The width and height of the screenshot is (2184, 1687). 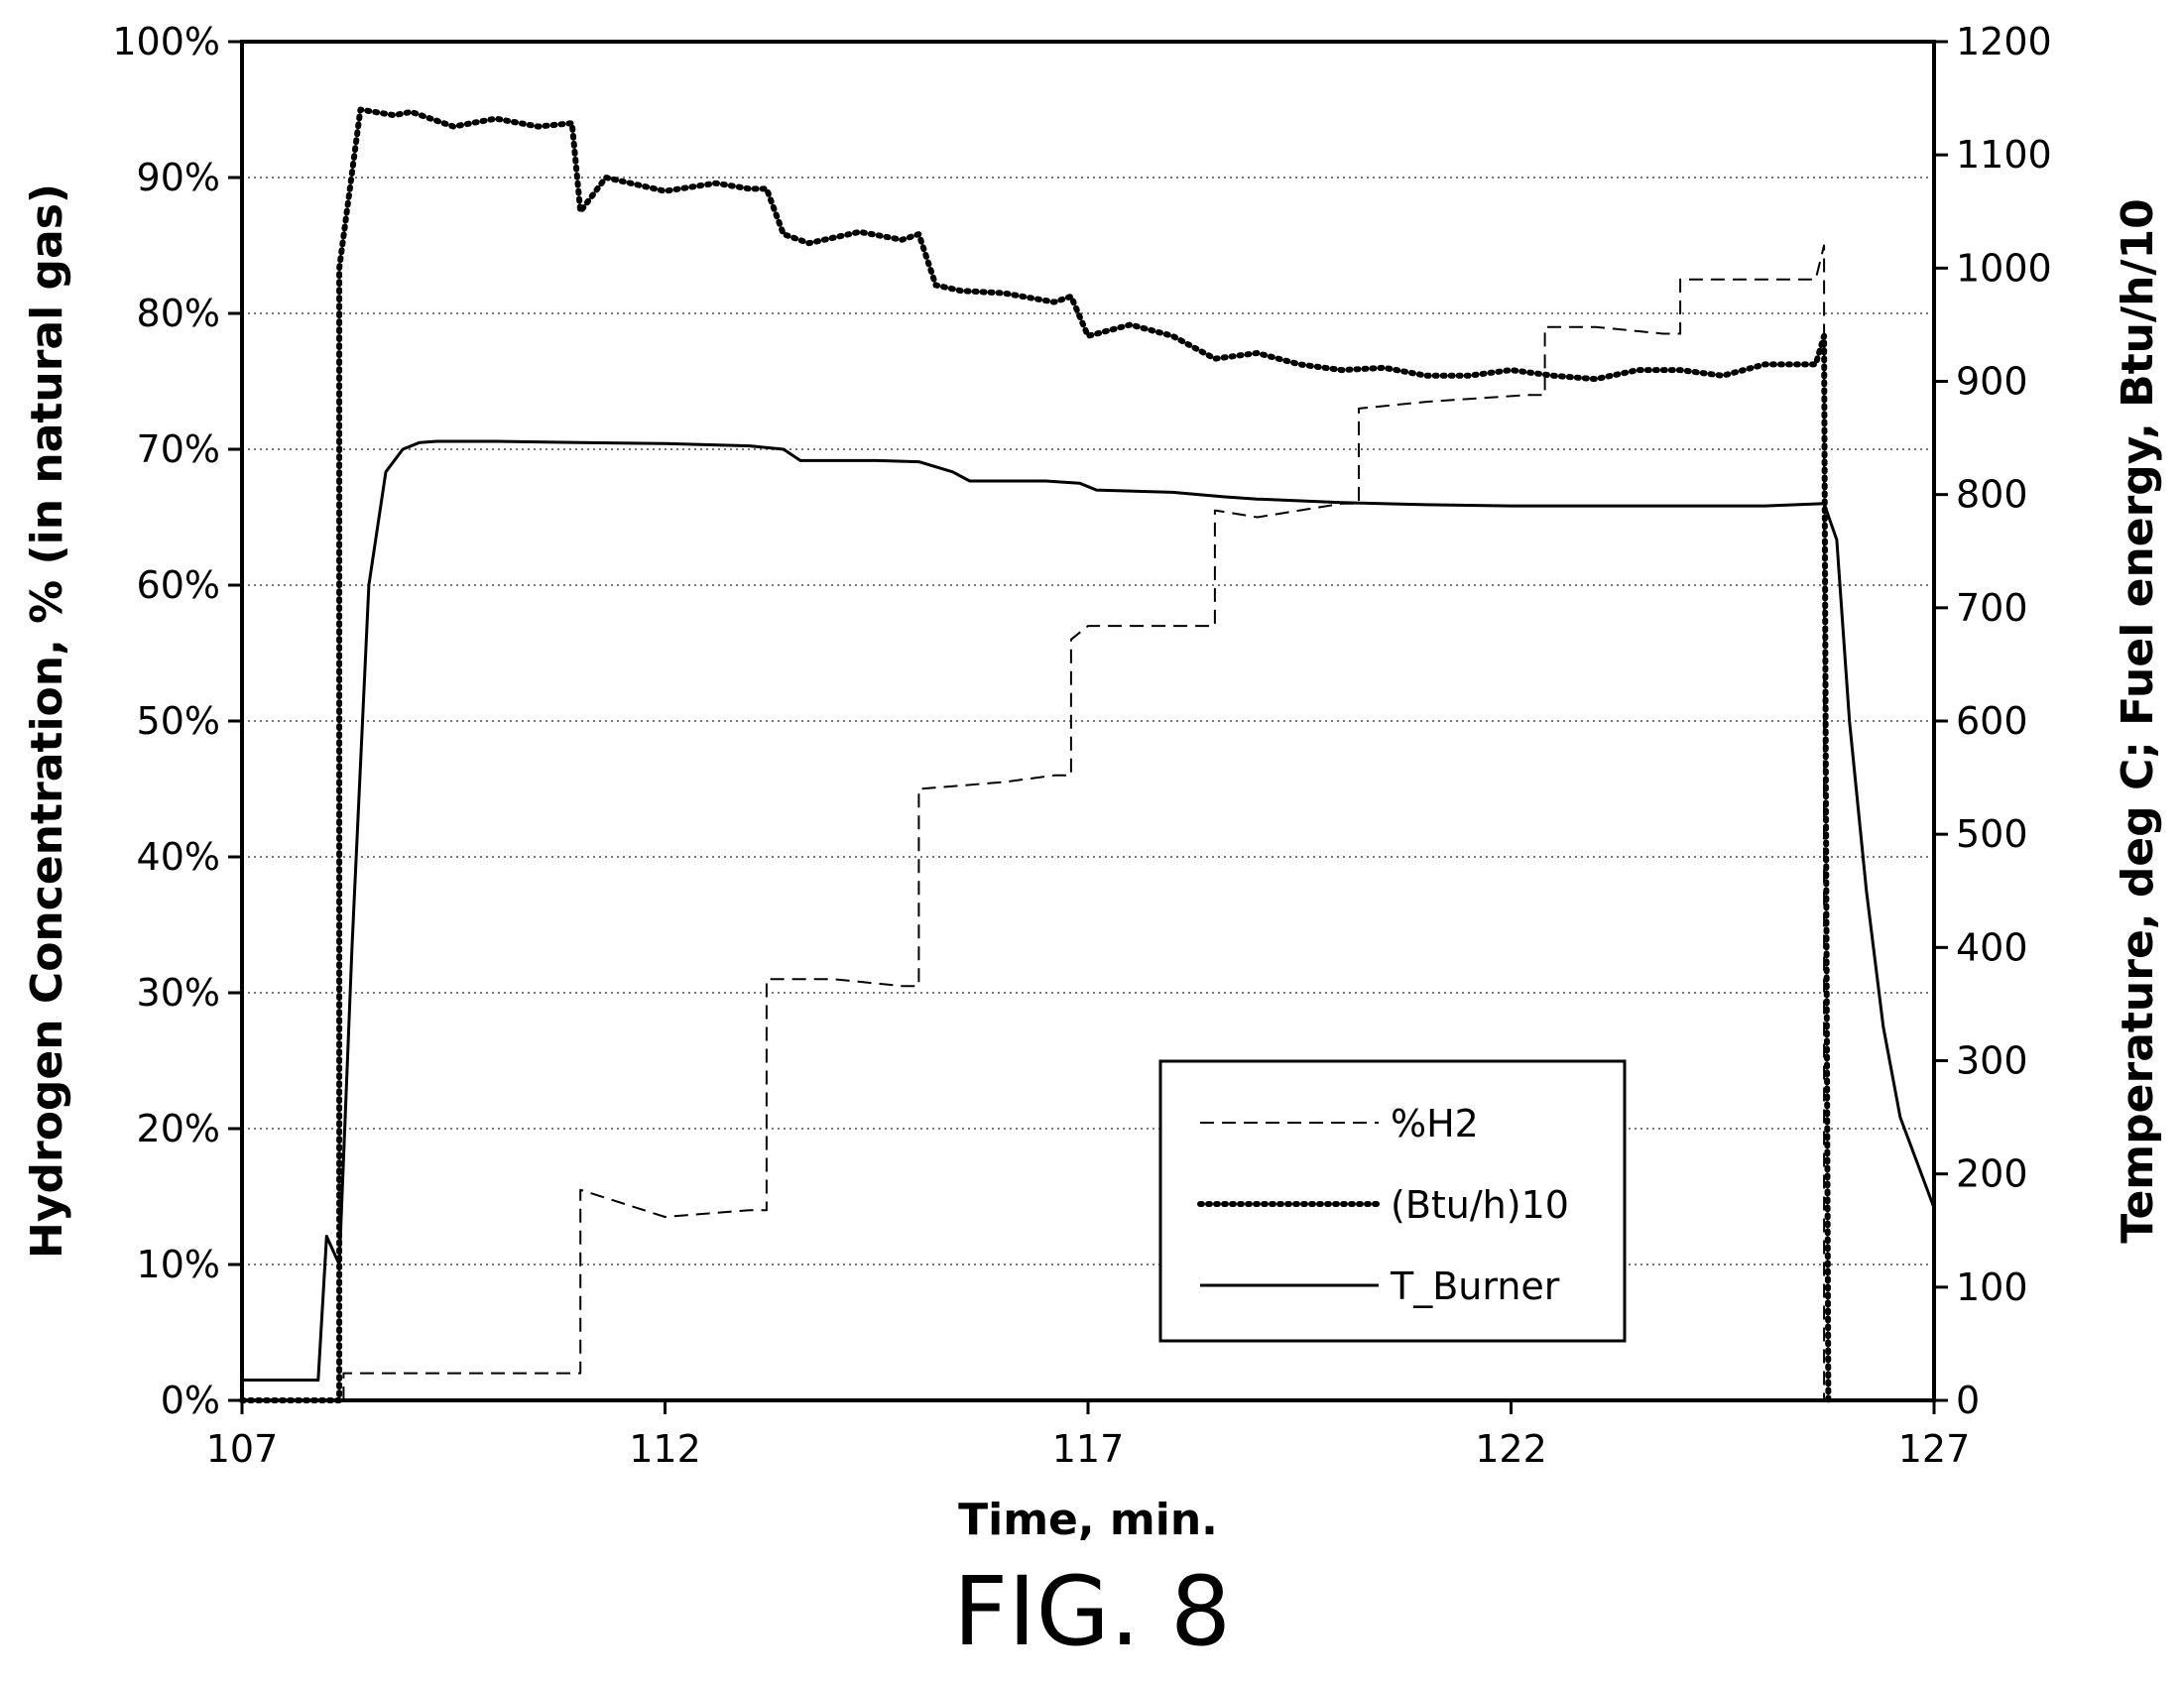 I want to click on y-right-tick-label: 300, so click(x=1992, y=1061).